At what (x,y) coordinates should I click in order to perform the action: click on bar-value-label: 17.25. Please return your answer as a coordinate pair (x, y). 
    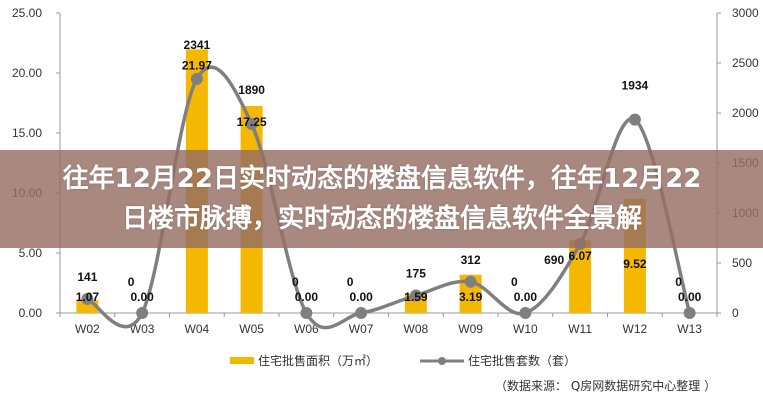
    Looking at the image, I should click on (252, 122).